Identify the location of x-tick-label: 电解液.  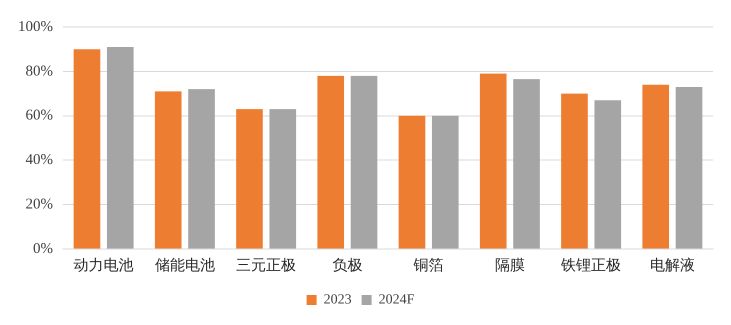
(672, 265).